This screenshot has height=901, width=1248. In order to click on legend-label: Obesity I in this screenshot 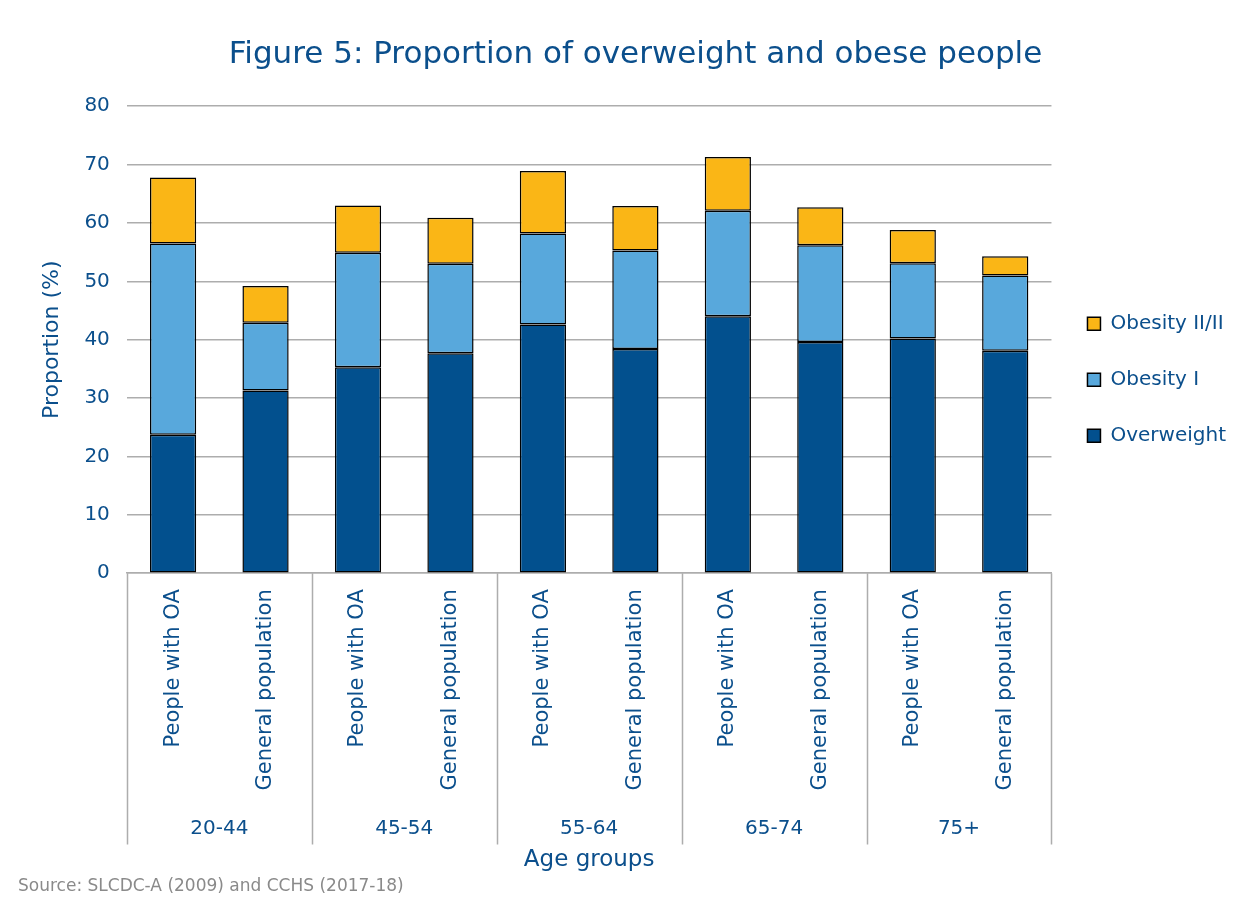, I will do `click(1155, 377)`.